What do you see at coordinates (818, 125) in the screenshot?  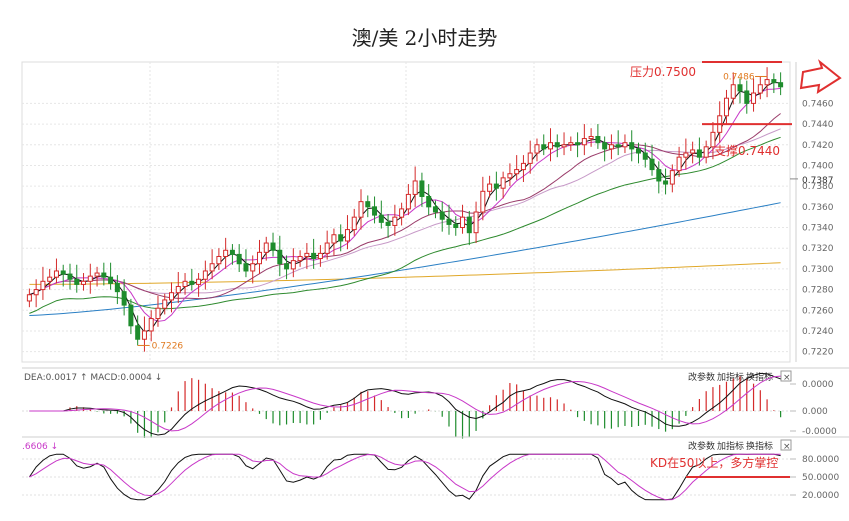 I see `price-tick-label: 0.7440` at bounding box center [818, 125].